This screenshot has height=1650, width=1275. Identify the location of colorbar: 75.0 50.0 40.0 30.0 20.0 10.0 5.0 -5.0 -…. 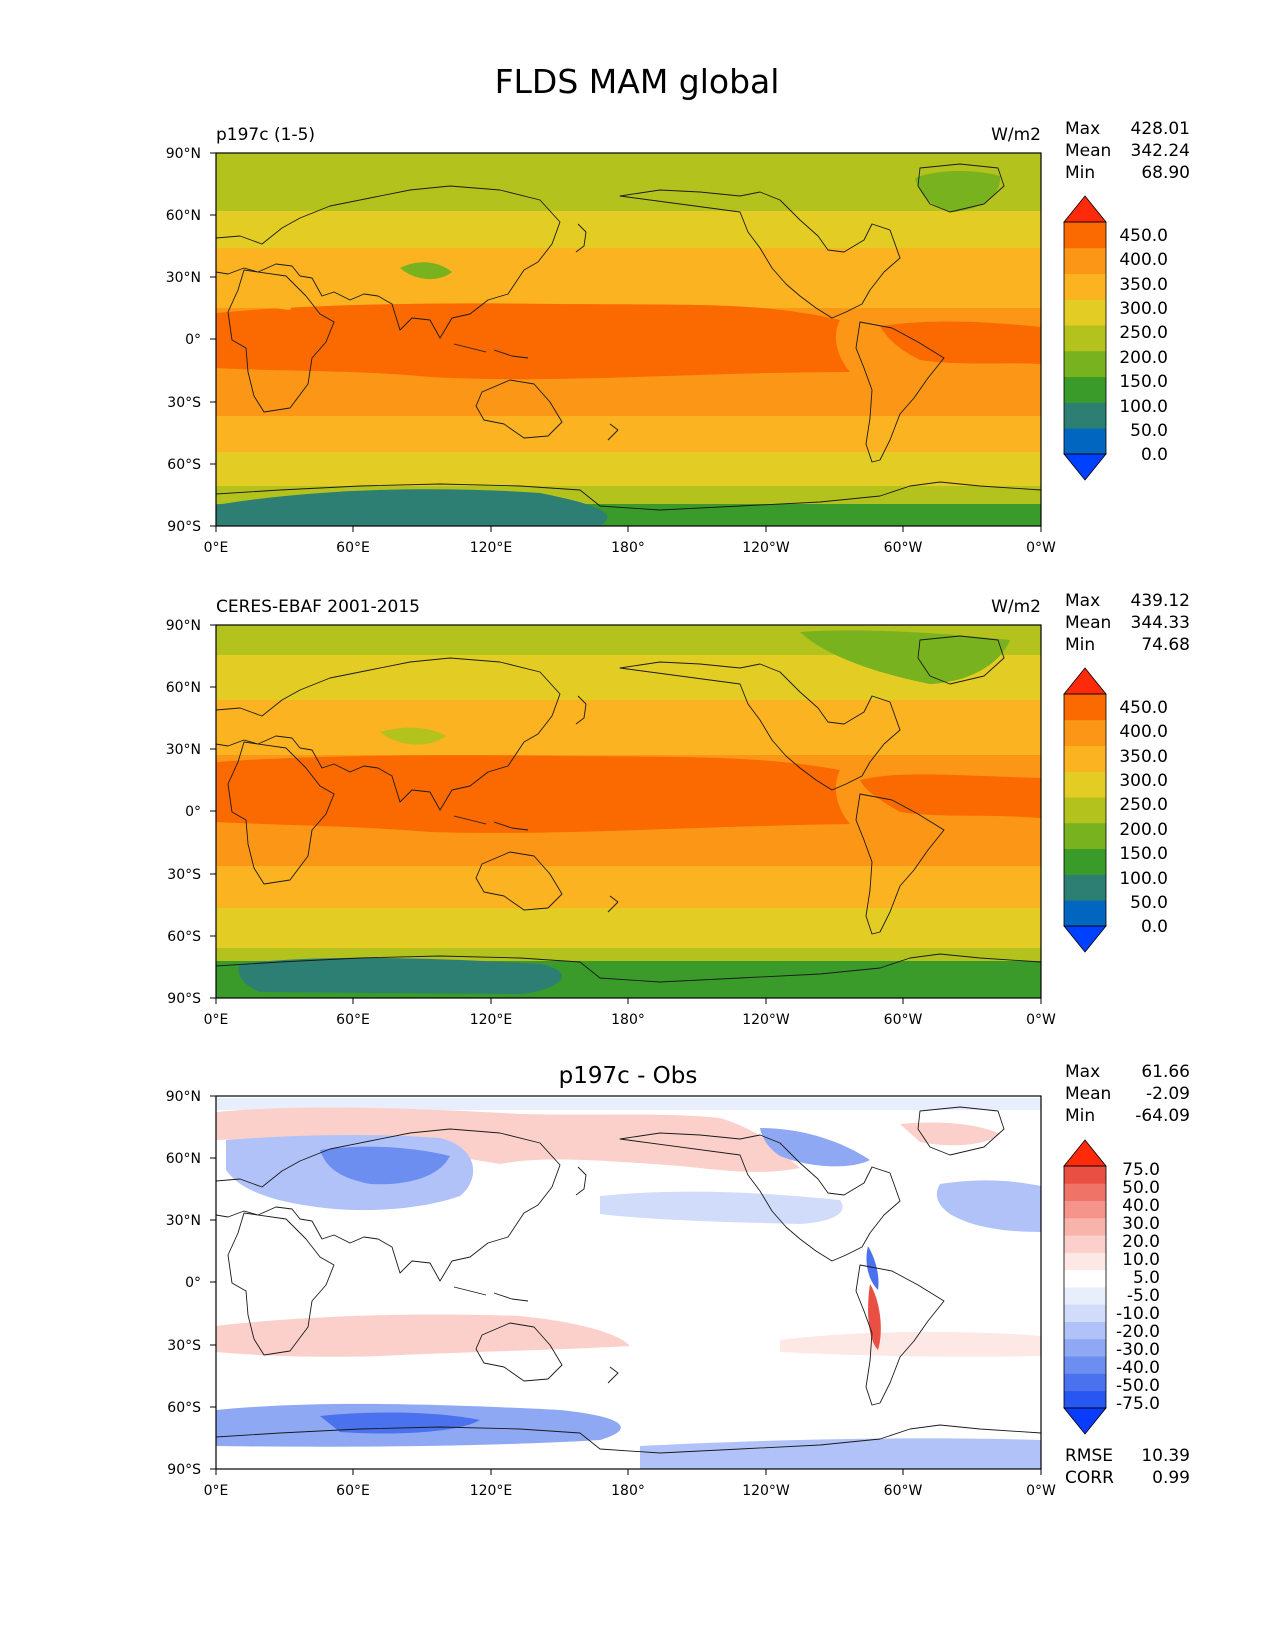
(1111, 1287).